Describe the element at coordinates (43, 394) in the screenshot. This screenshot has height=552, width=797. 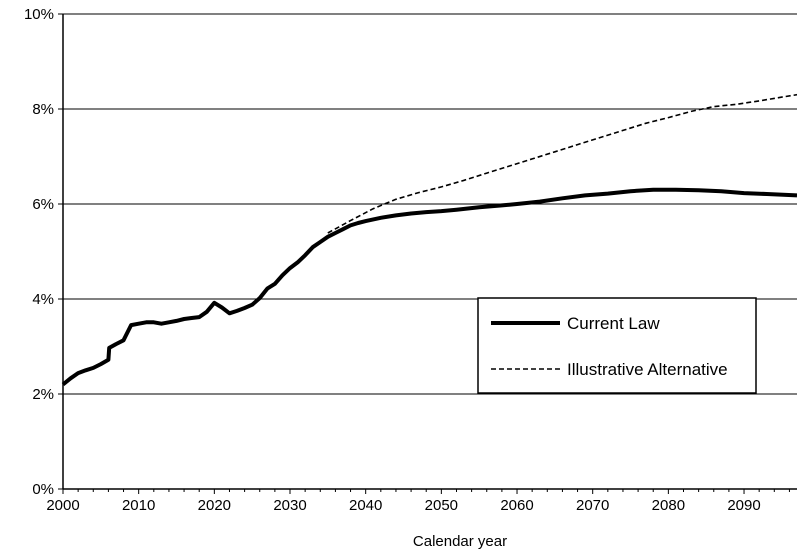
I see `y-tick-label: 2%` at that location.